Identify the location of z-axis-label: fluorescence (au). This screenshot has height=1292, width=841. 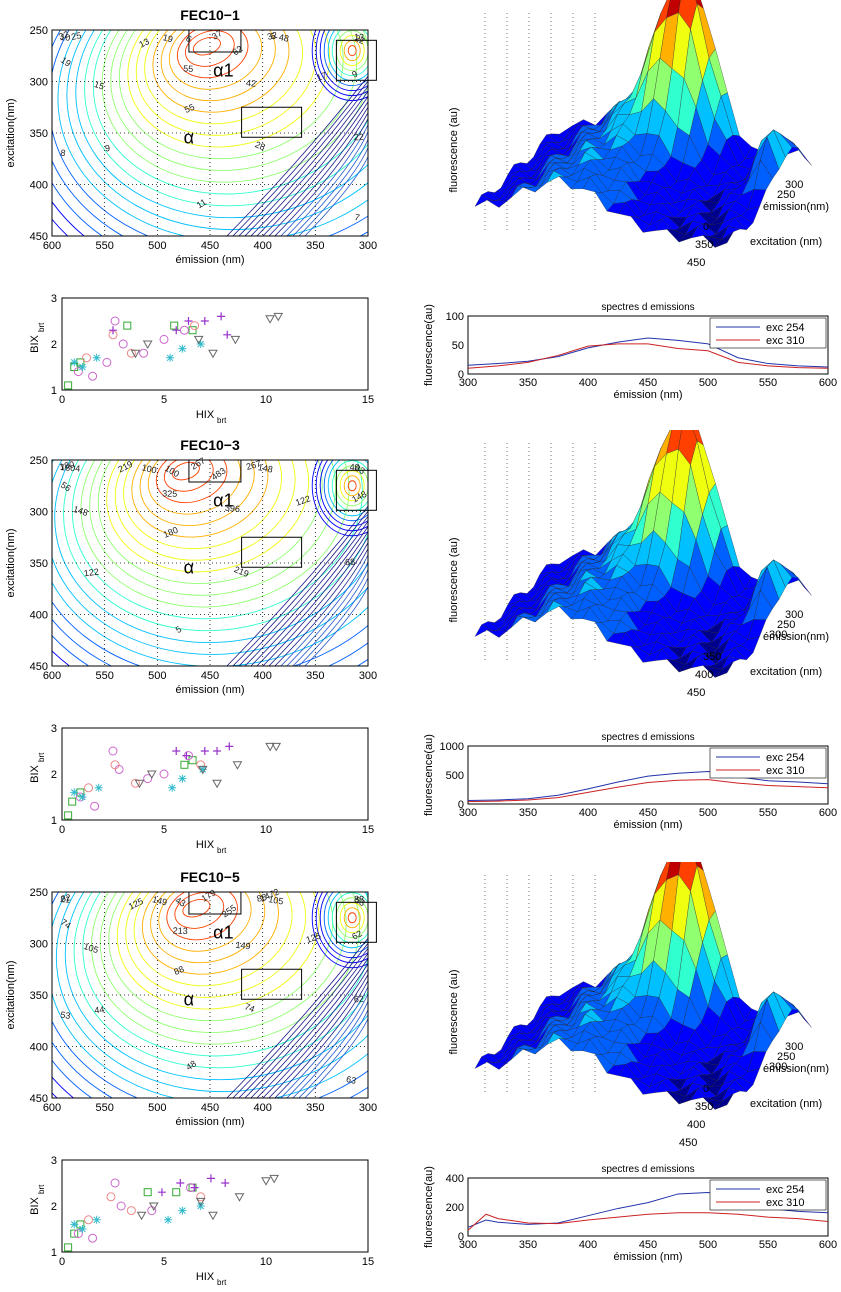
(454, 150).